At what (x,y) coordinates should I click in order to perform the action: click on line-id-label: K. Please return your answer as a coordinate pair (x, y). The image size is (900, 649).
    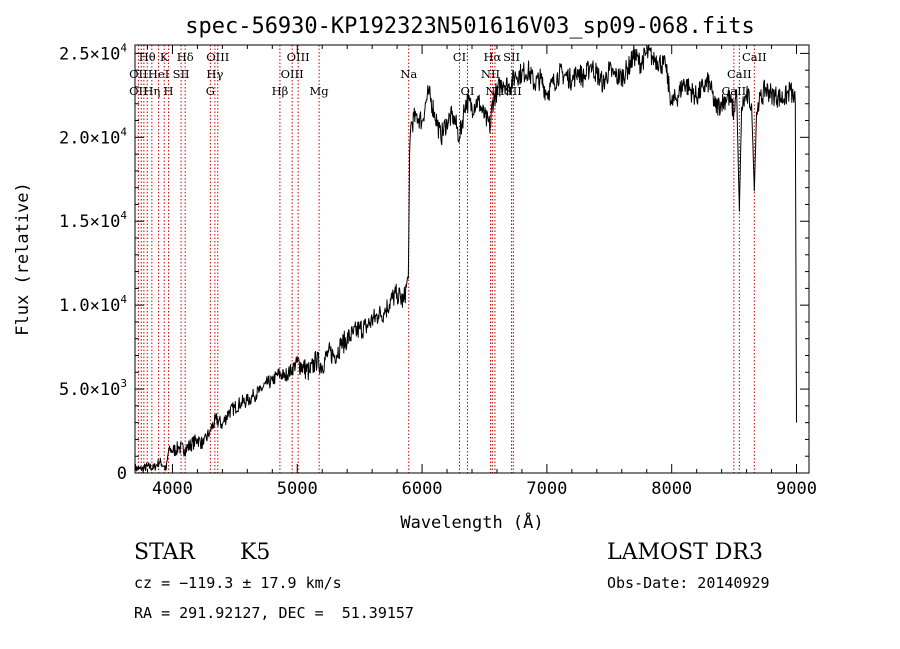
    Looking at the image, I should click on (164, 57).